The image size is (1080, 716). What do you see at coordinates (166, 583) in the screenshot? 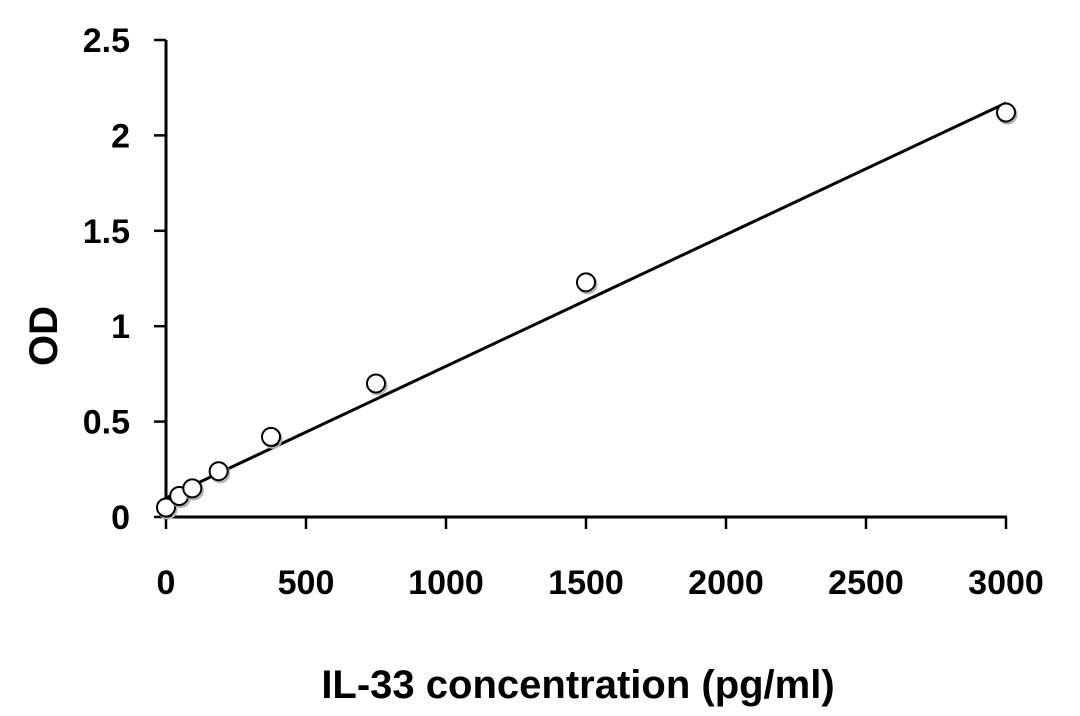
I see `x-tick-label: 0` at bounding box center [166, 583].